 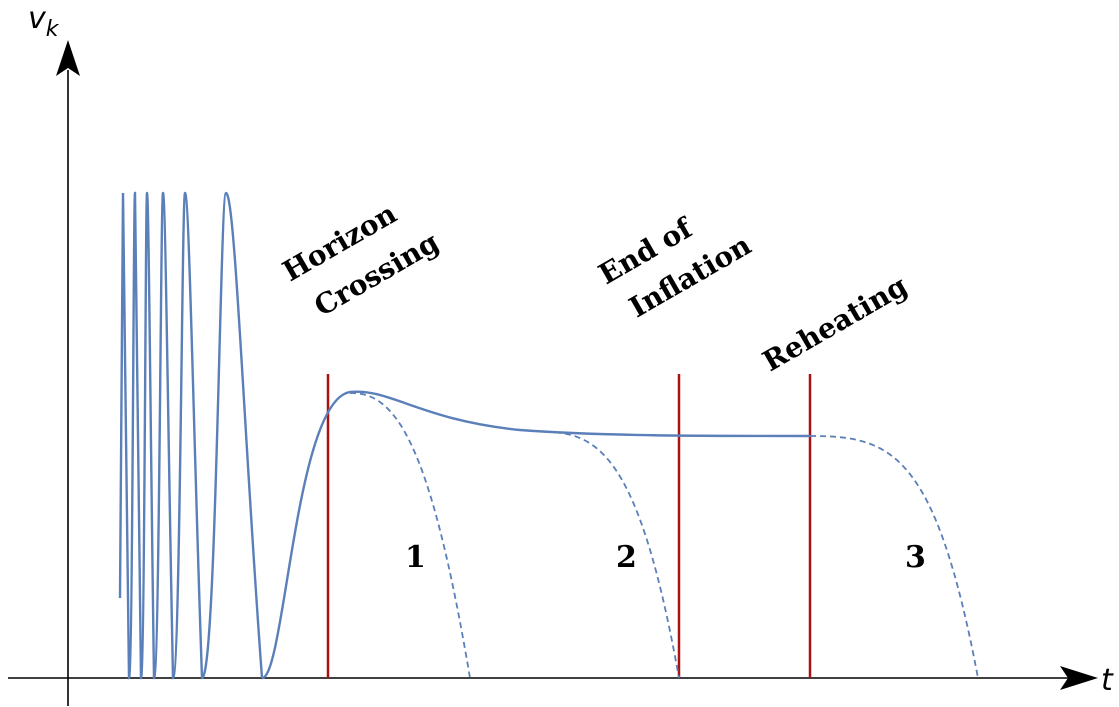 I want to click on curve-label-1: 1, so click(x=415, y=557).